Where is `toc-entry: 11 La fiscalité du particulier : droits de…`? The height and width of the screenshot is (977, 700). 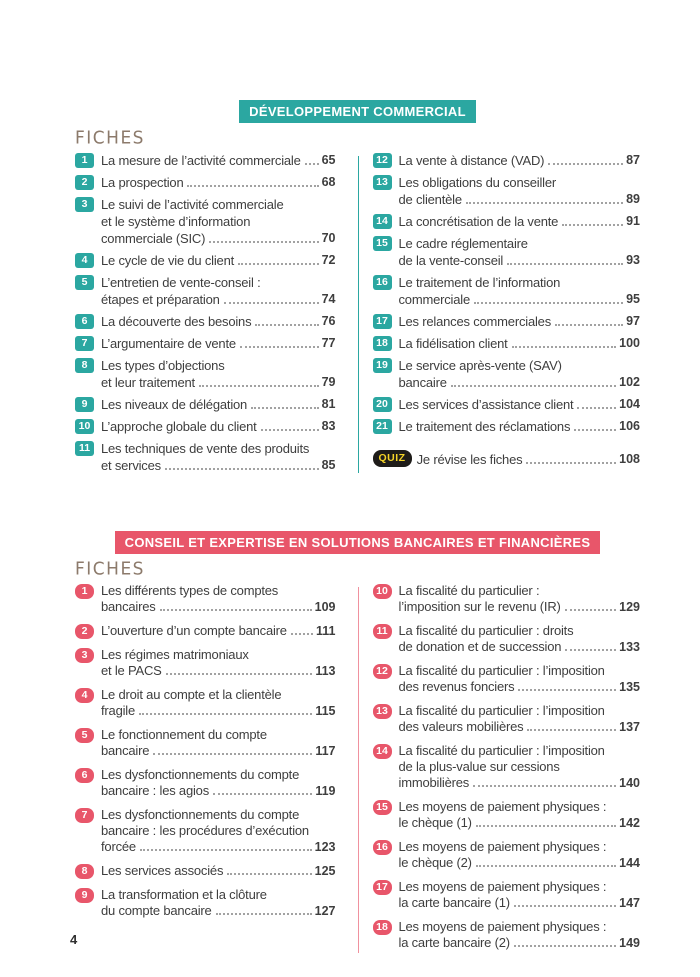
toc-entry: 11 La fiscalité du particulier : droits de… is located at coordinates (506, 639).